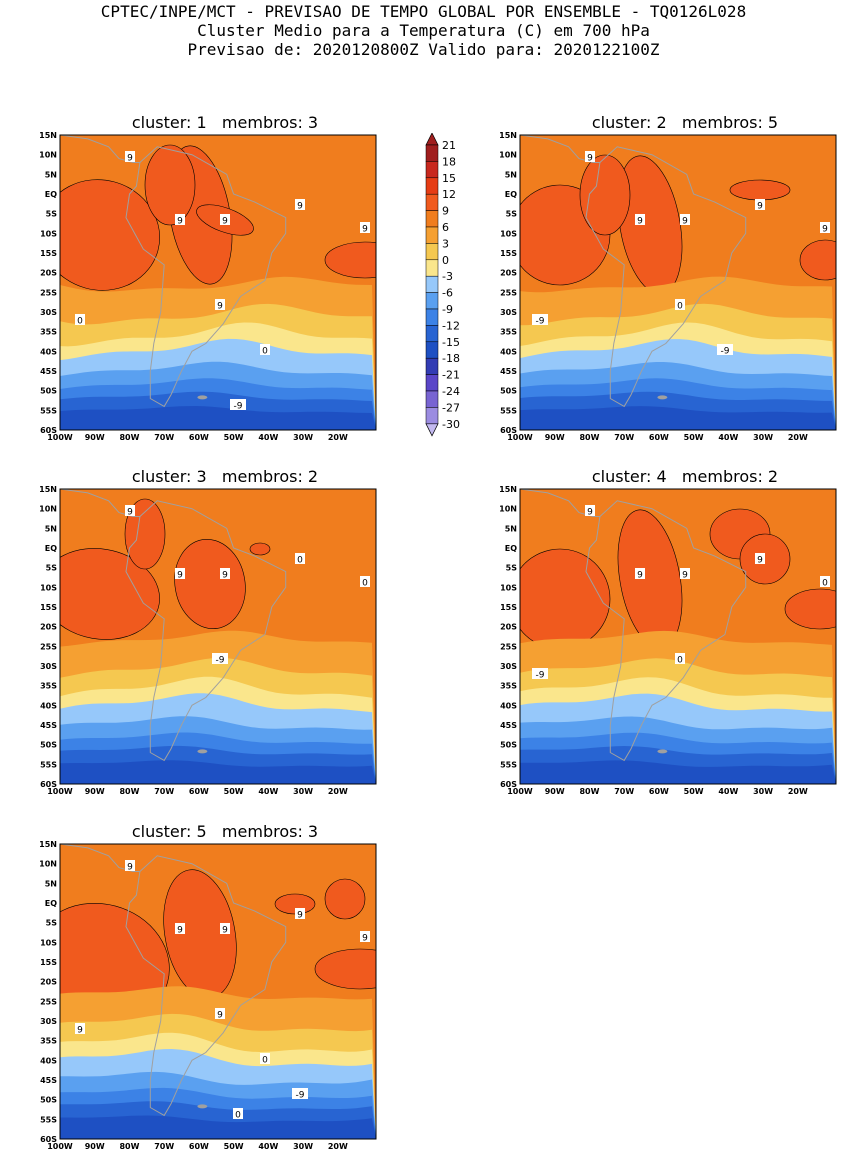  What do you see at coordinates (451, 424) in the screenshot?
I see `legend-label: -30` at bounding box center [451, 424].